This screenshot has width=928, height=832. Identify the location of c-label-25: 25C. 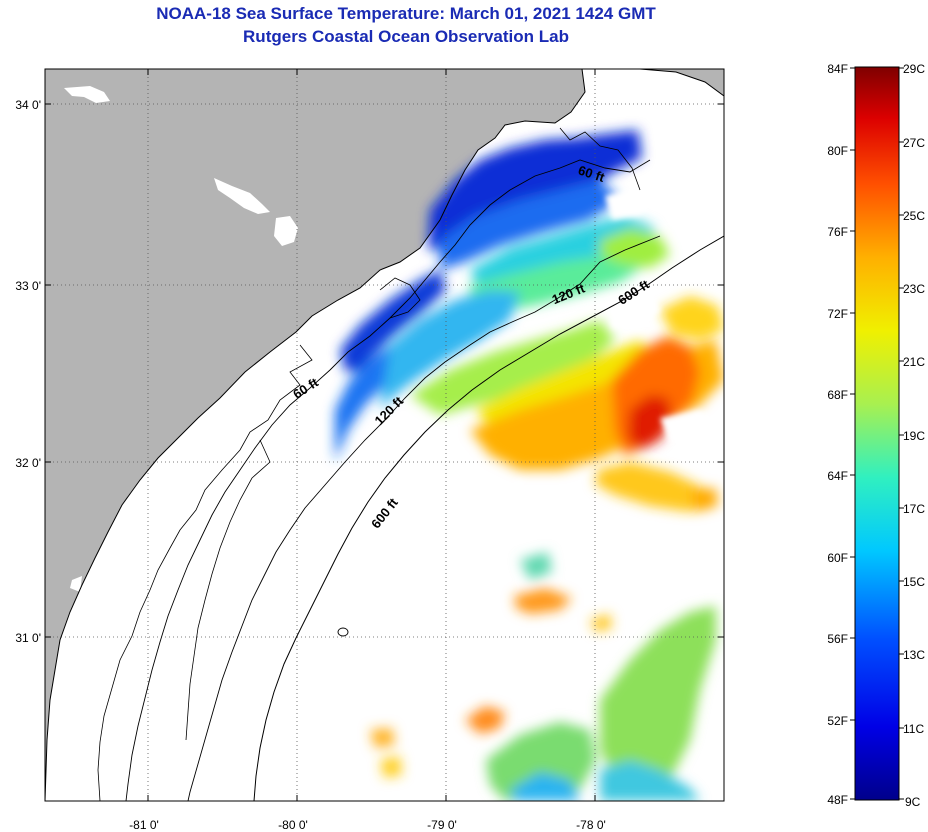
(914, 216).